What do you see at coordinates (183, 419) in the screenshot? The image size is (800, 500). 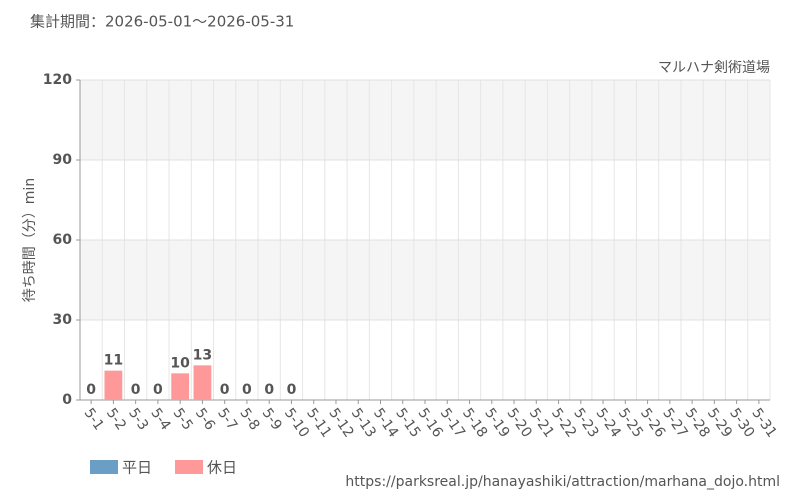 I see `x-tick-label: 5-5` at bounding box center [183, 419].